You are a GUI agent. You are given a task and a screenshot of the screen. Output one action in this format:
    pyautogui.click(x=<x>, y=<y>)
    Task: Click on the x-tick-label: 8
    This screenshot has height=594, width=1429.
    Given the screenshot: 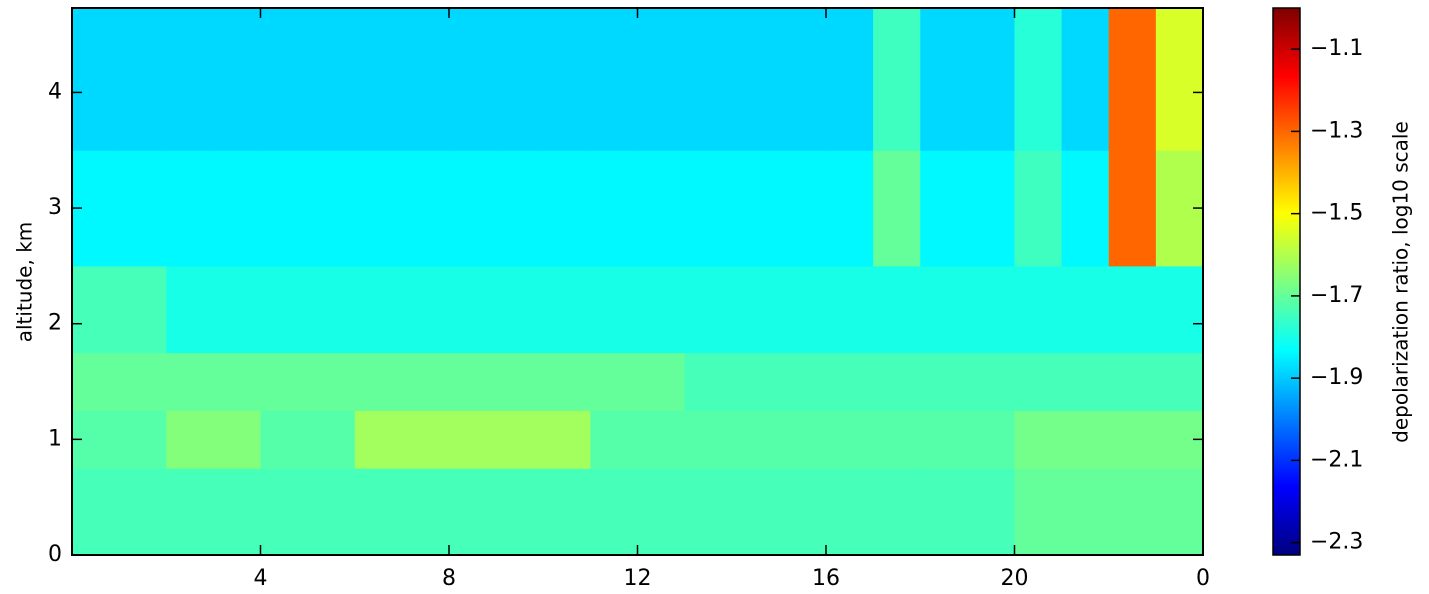 What is the action you would take?
    pyautogui.click(x=449, y=578)
    